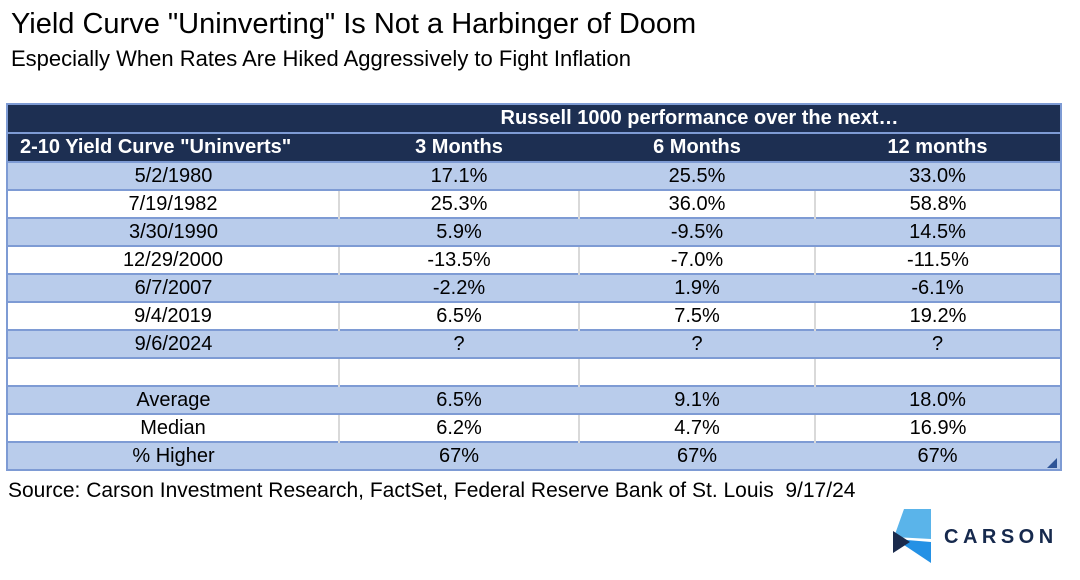 The image size is (1080, 580). What do you see at coordinates (173, 315) in the screenshot?
I see `row-label-cell: 9/4/2019` at bounding box center [173, 315].